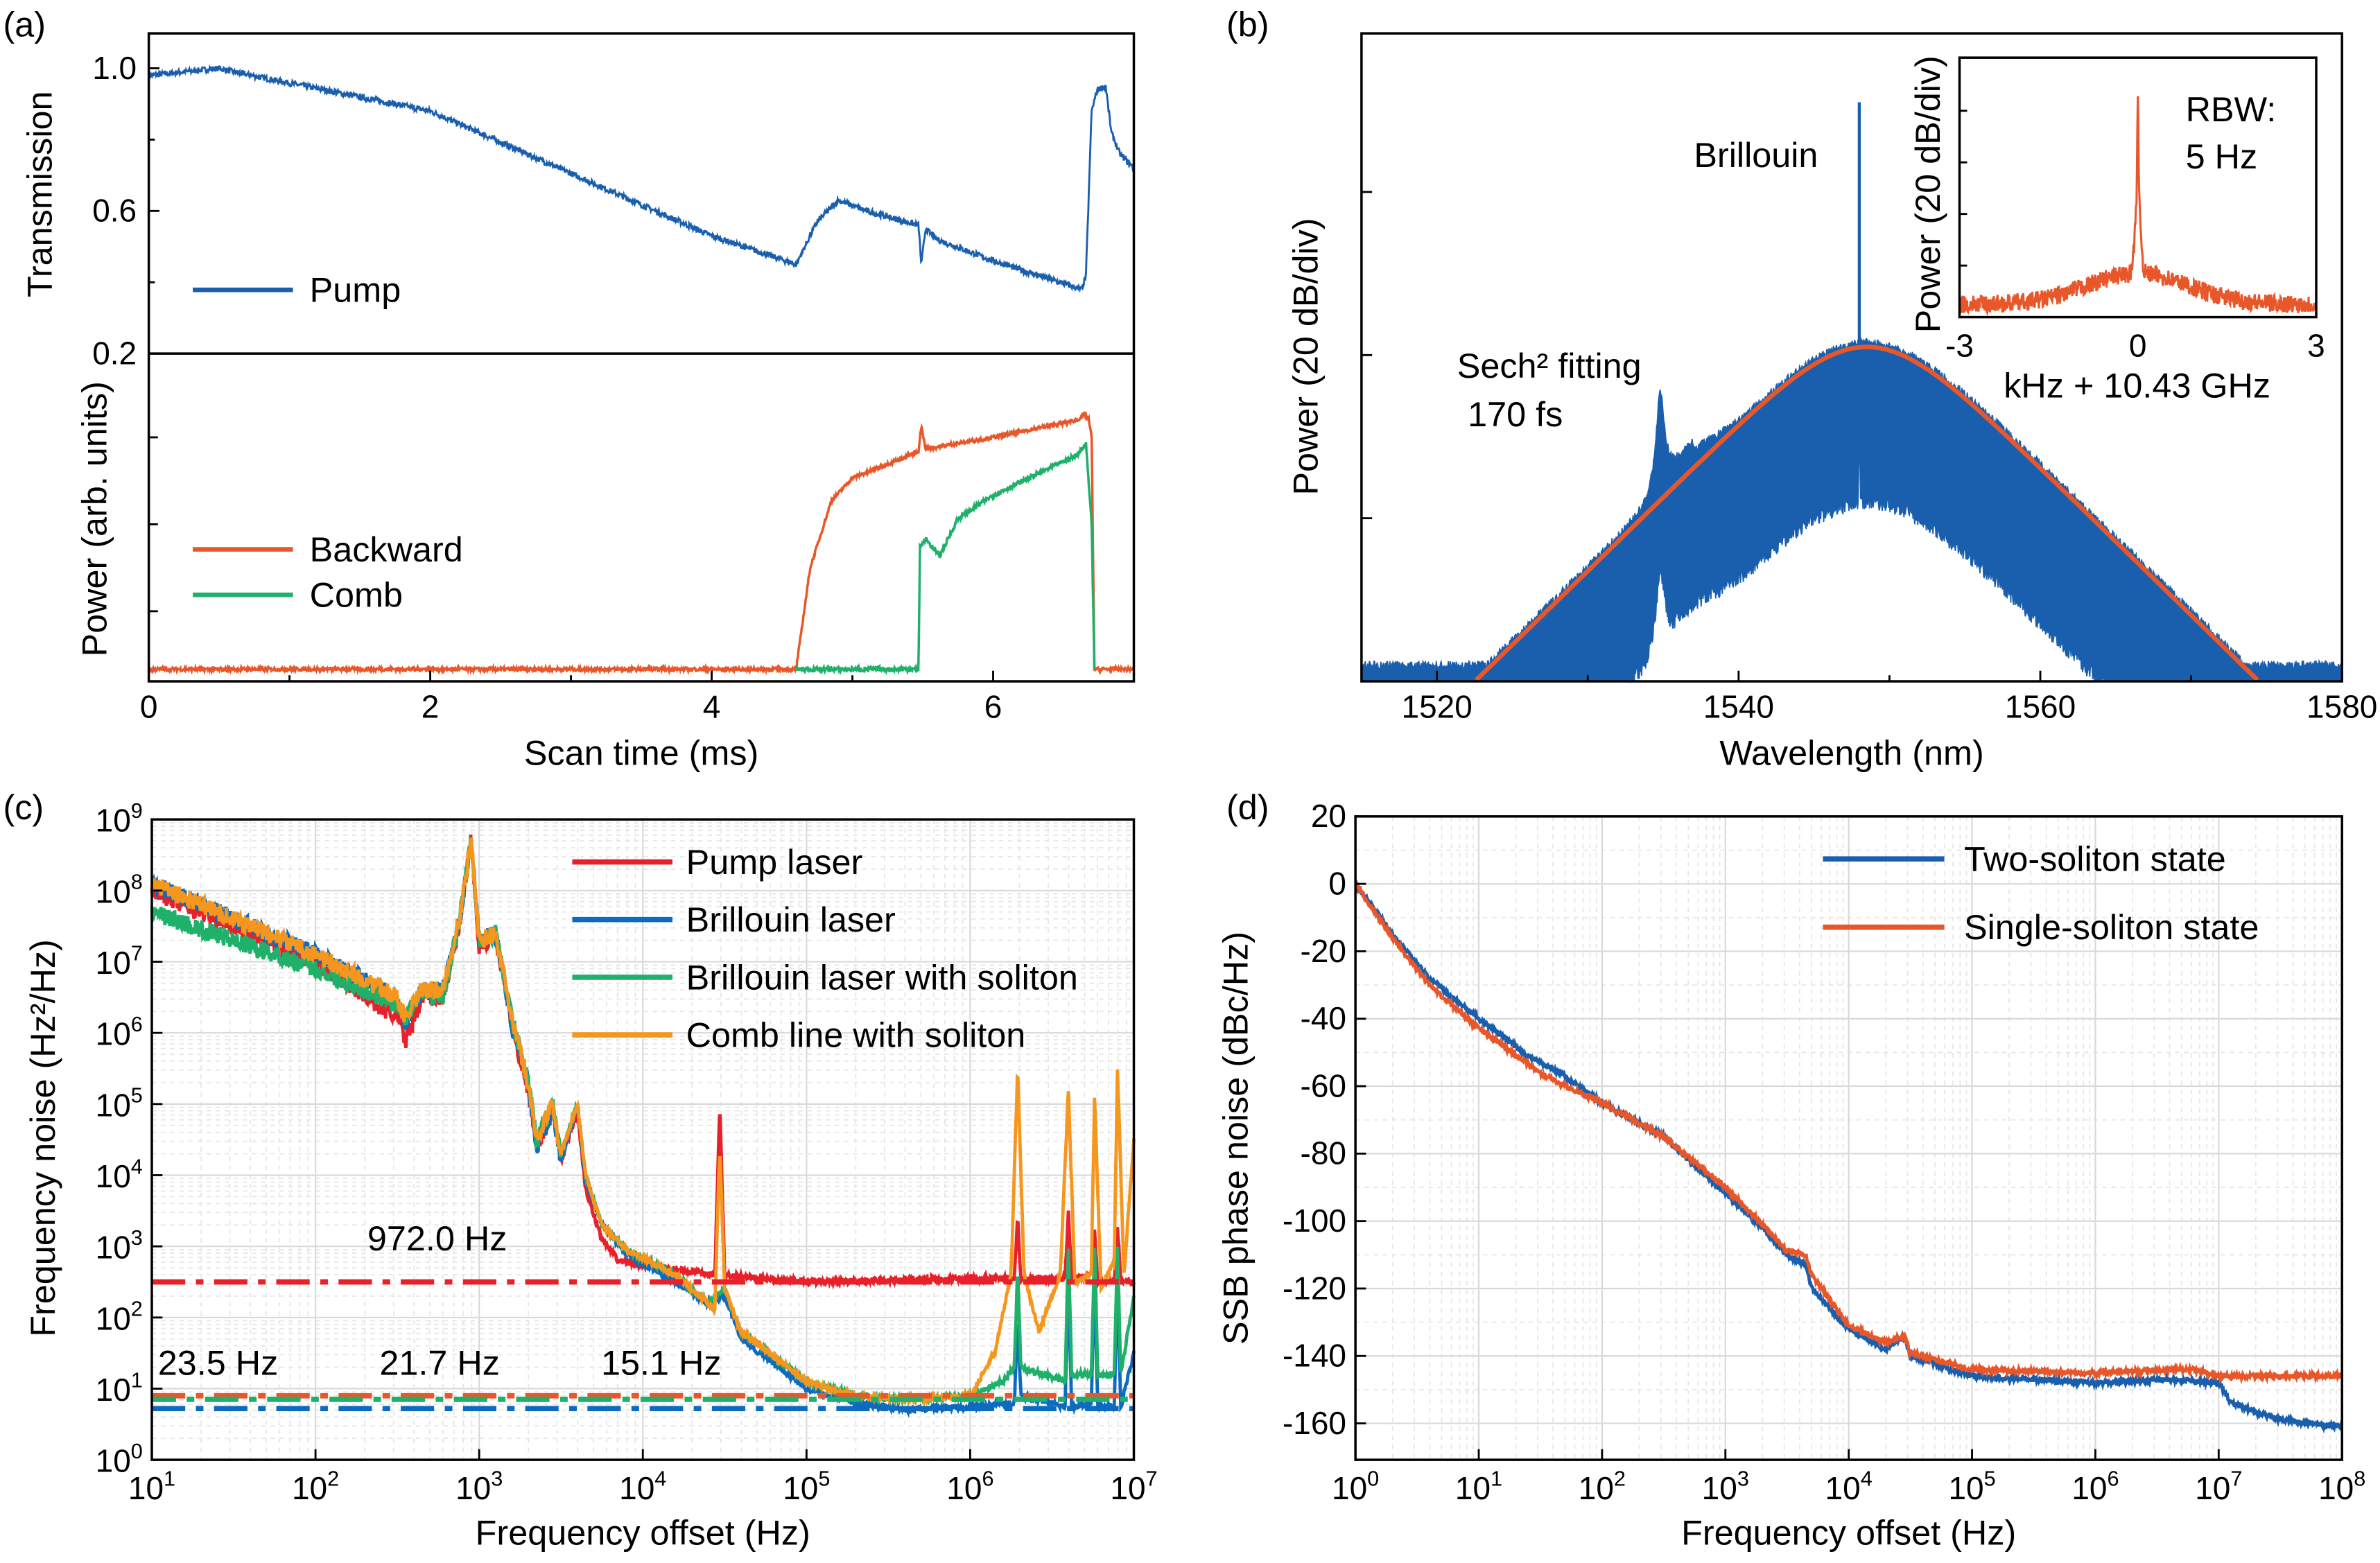  I want to click on linewidth-label-brillouin: 15.1 Hz, so click(661, 1363).